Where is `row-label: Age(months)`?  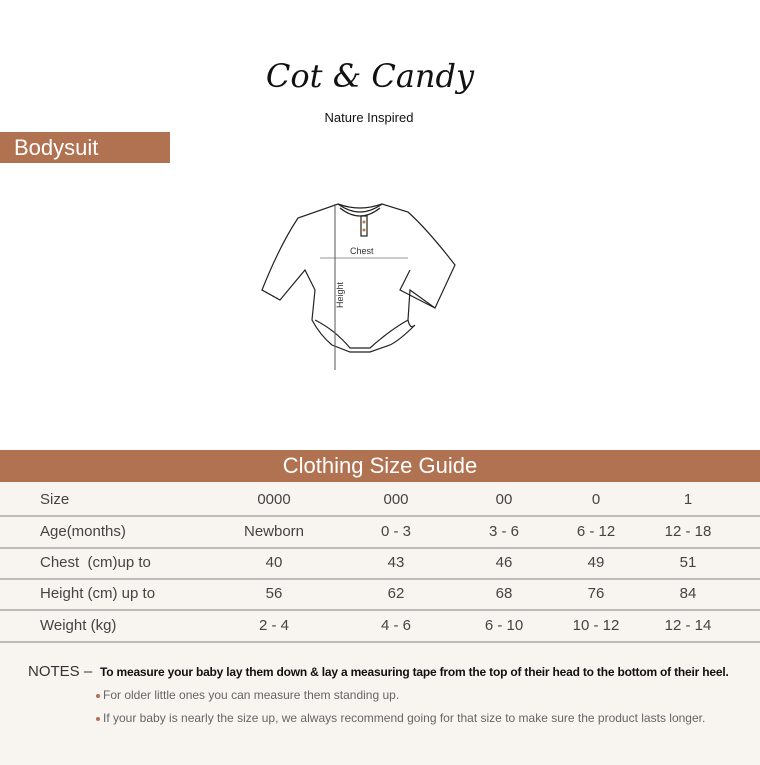
row-label: Age(months) is located at coordinates (83, 531).